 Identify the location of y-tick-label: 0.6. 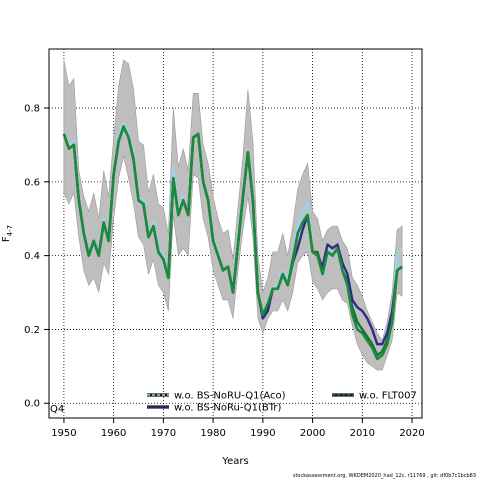
(32, 182).